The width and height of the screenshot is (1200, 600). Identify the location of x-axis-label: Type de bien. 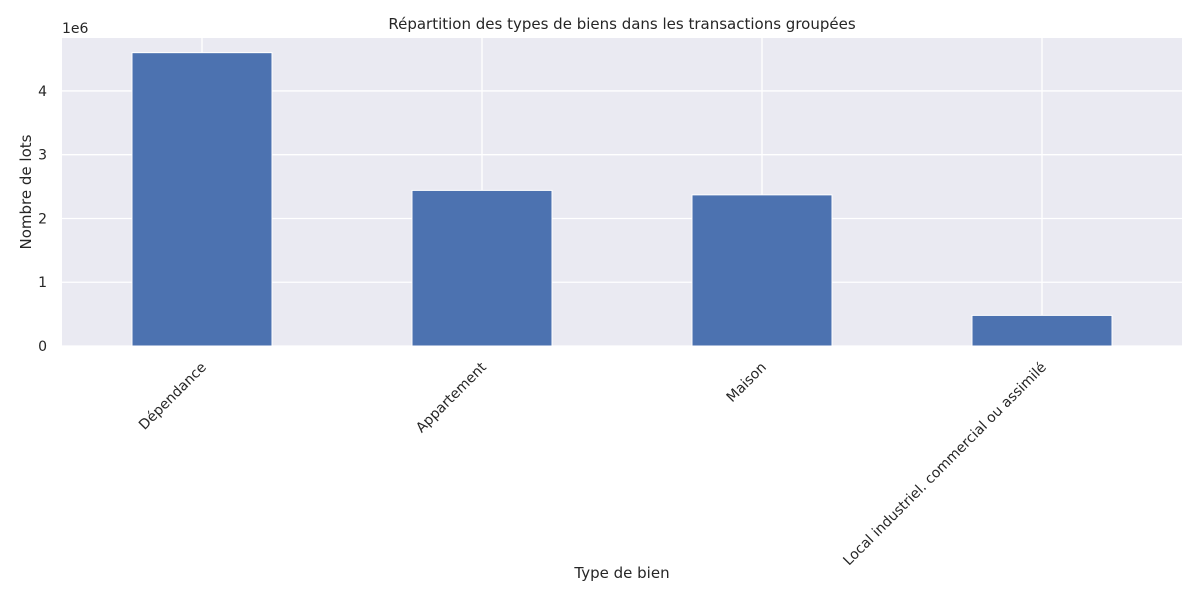
(621, 573).